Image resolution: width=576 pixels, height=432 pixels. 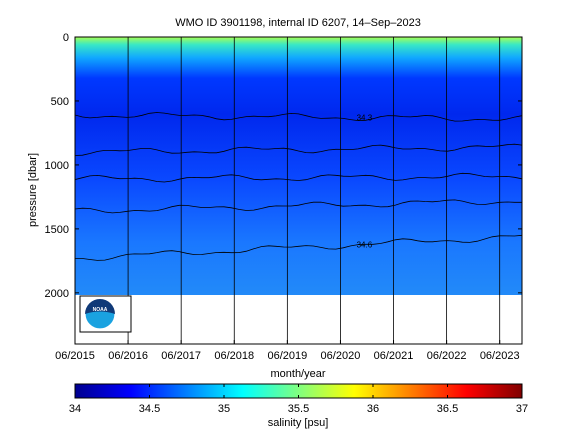 I want to click on contour-label: 34.3, so click(x=365, y=117).